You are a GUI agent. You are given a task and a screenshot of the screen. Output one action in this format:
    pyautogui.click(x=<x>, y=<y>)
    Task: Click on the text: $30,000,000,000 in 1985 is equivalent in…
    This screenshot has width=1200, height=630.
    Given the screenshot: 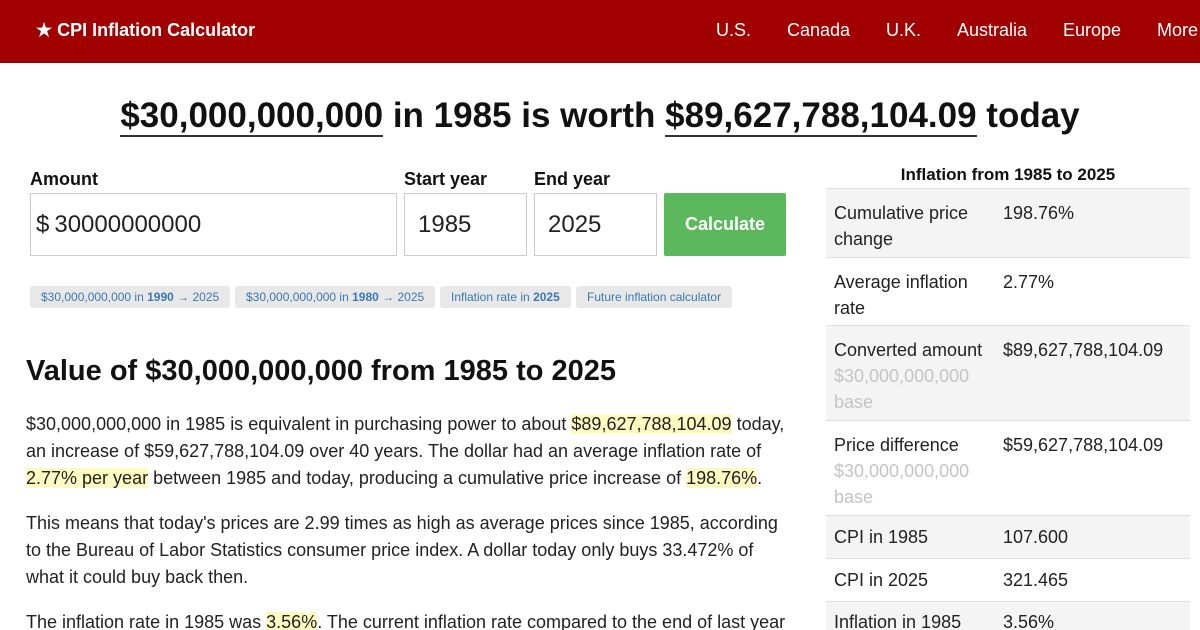 What is the action you would take?
    pyautogui.click(x=299, y=424)
    